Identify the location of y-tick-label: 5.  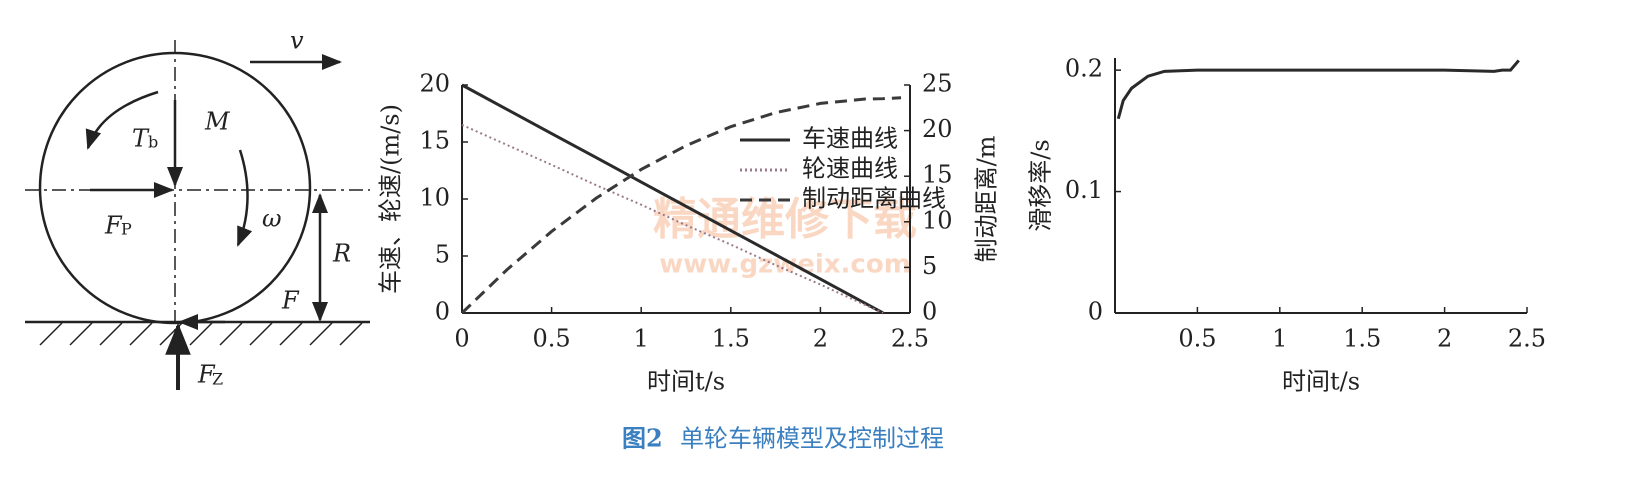
(442, 255).